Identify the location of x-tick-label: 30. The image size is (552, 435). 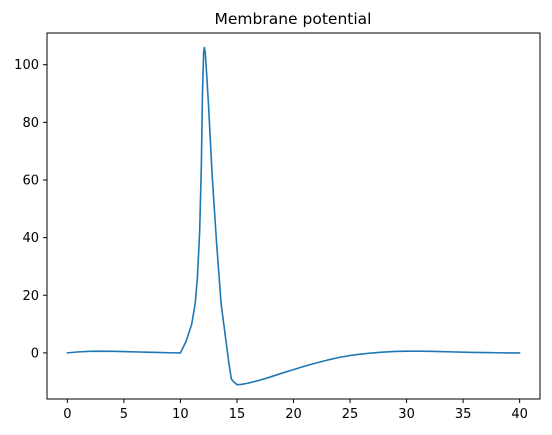
(406, 414).